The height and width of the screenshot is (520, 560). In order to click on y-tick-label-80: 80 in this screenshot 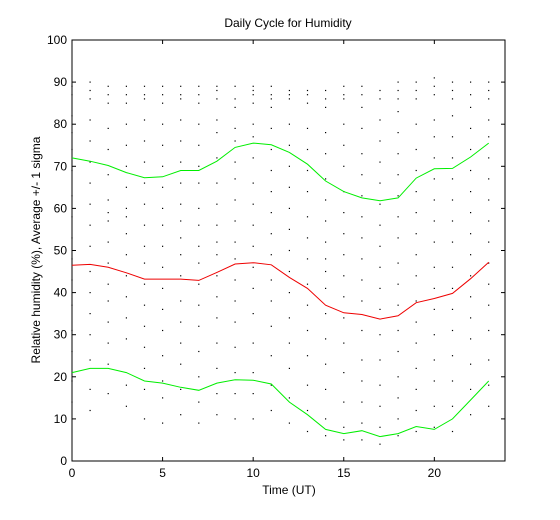, I will do `click(61, 124)`.